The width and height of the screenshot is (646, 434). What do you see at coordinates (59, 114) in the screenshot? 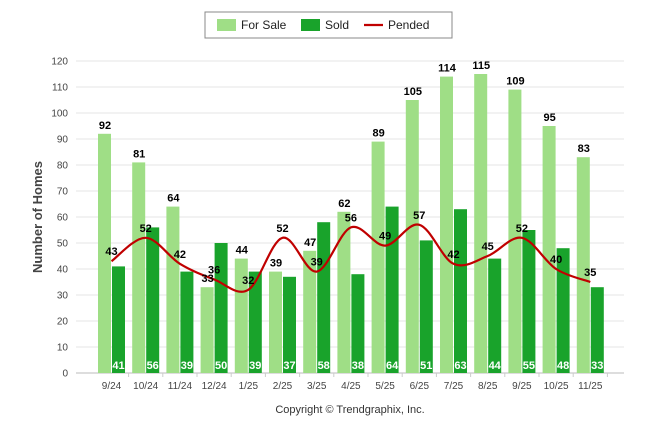
I see `y-tick-label: 100` at bounding box center [59, 114].